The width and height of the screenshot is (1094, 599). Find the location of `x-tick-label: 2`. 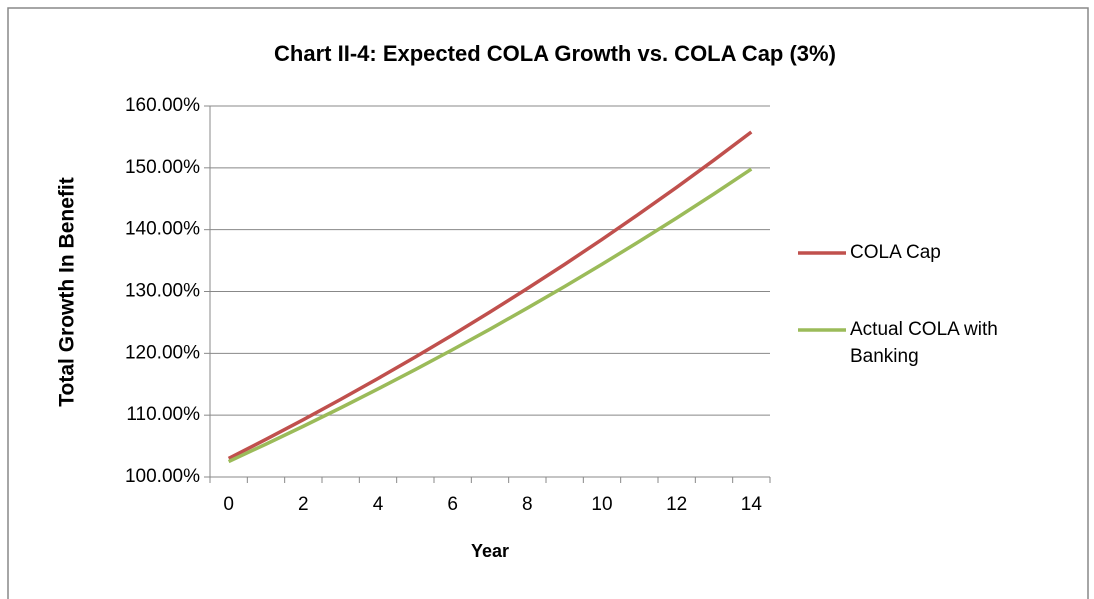

x-tick-label: 2 is located at coordinates (303, 504).